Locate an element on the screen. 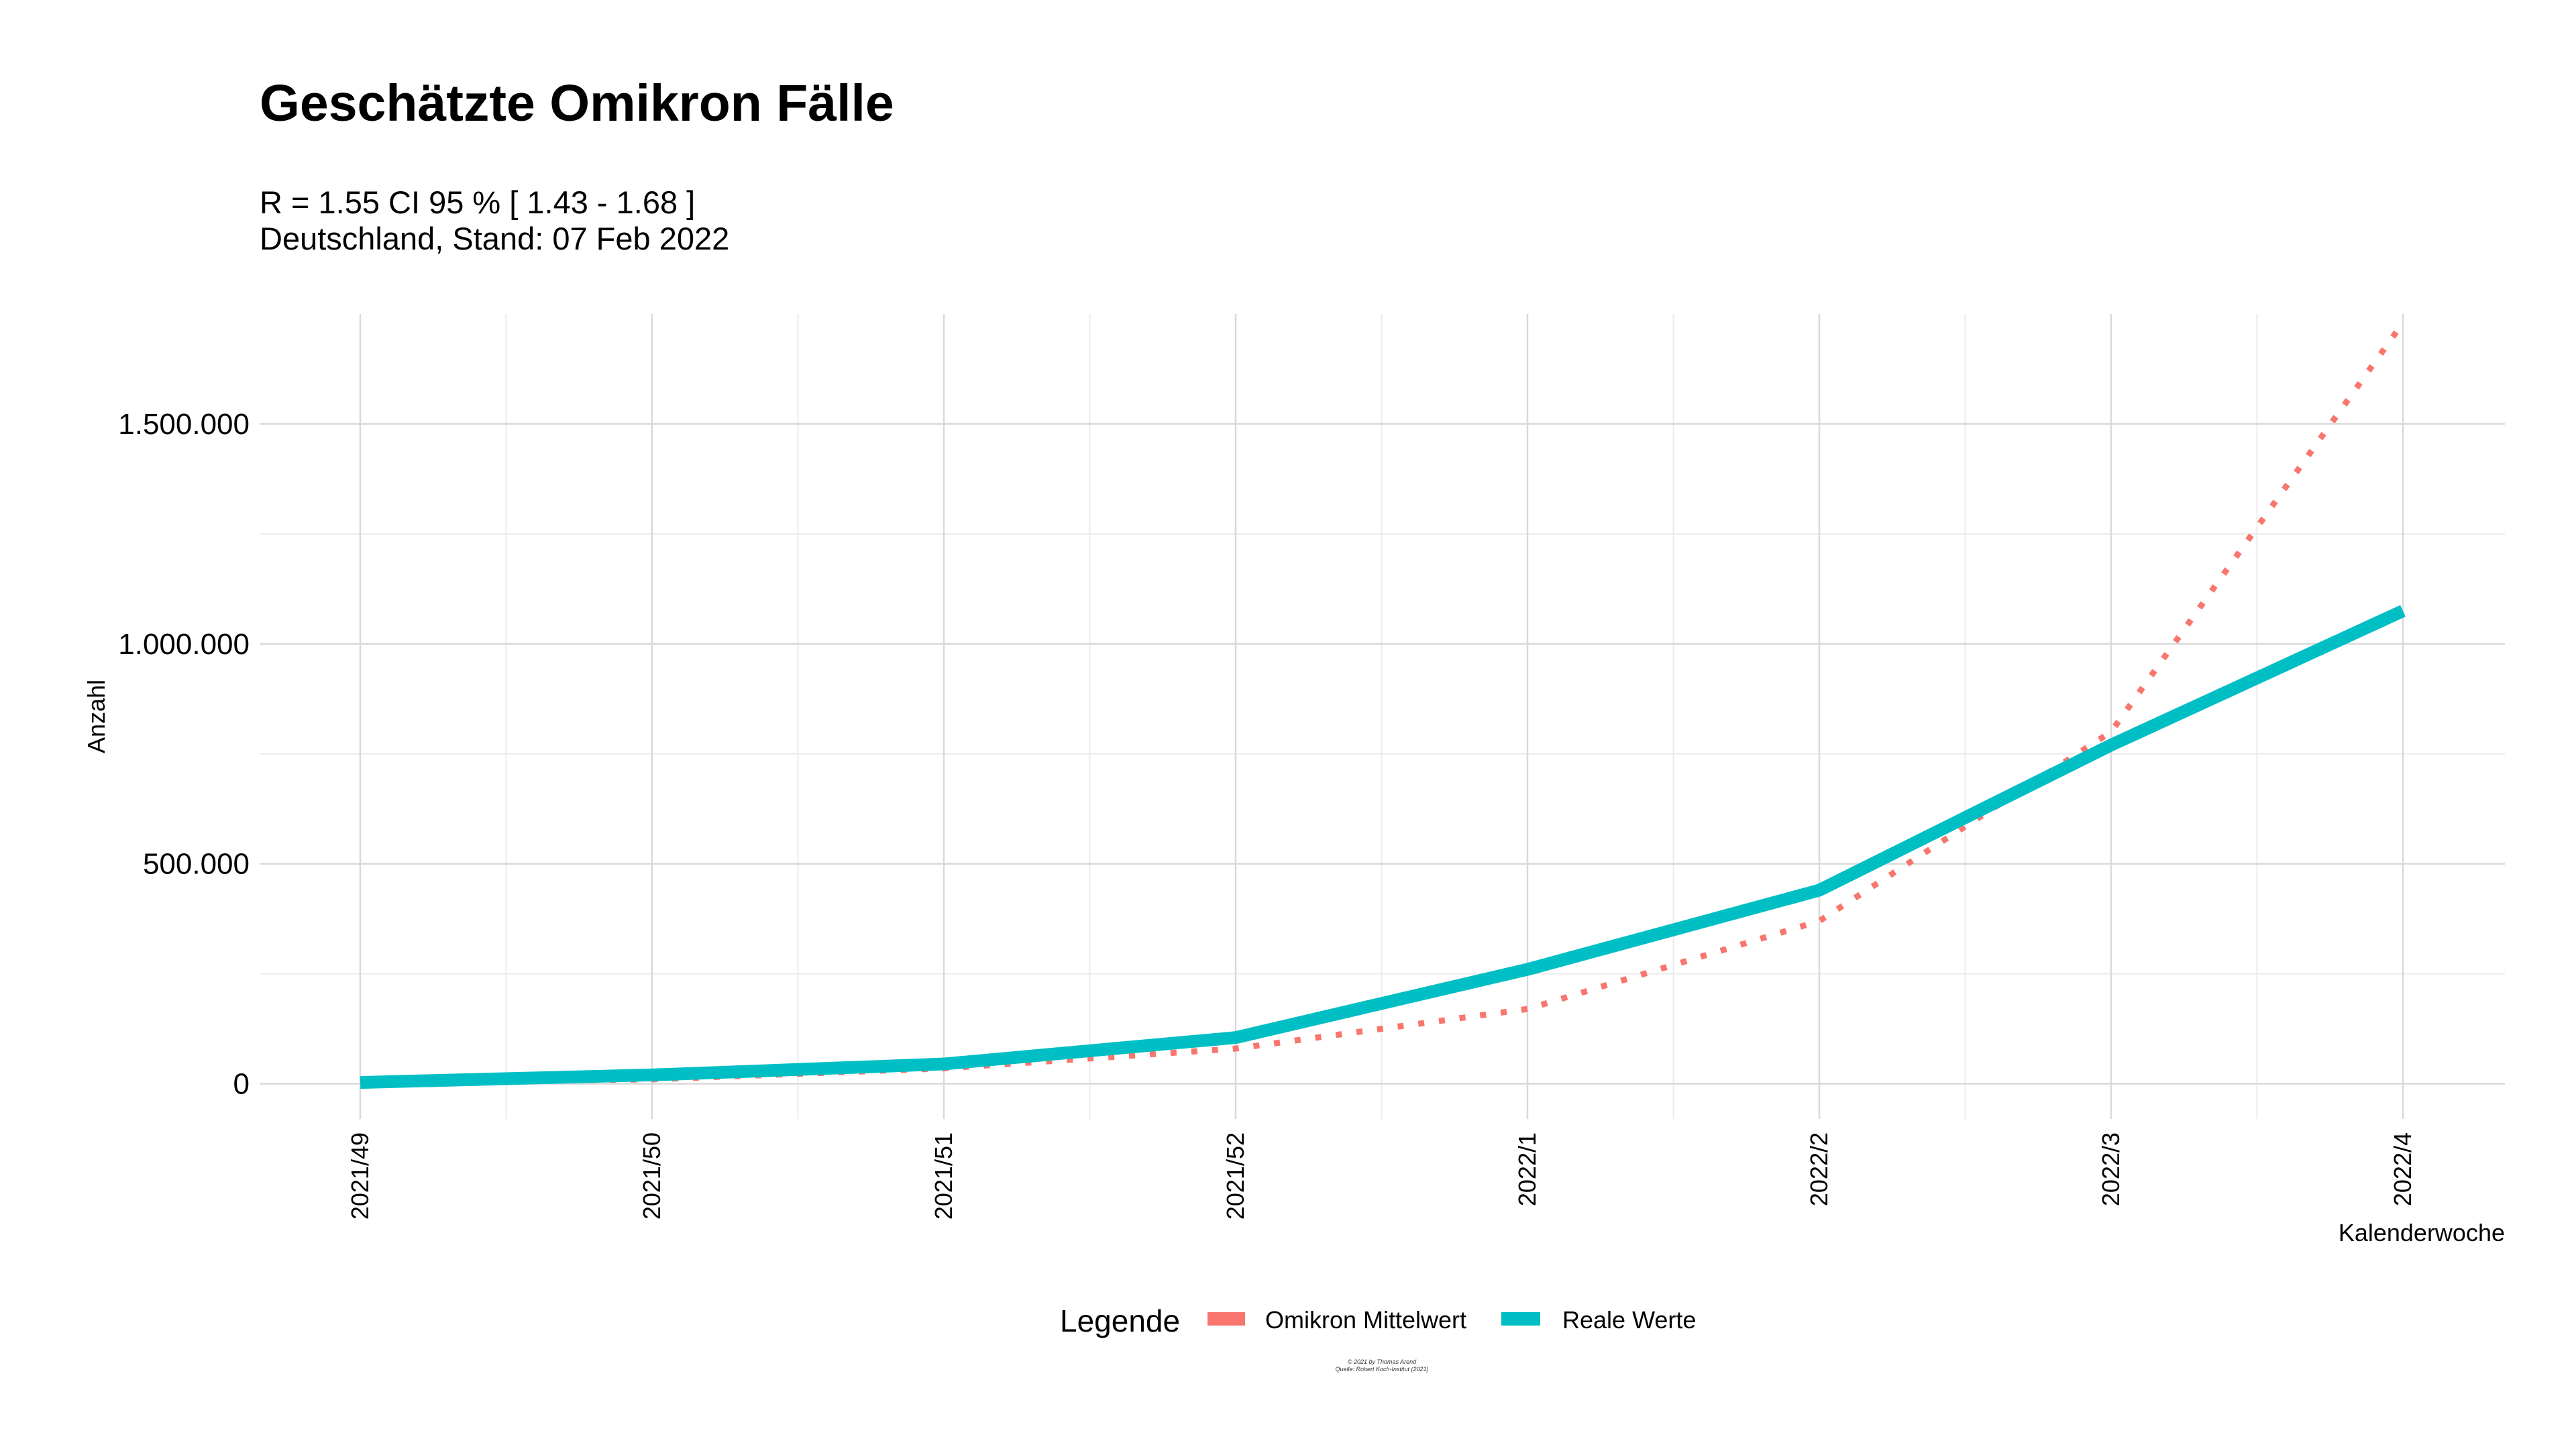 The width and height of the screenshot is (2576, 1449). x-tick-label: 2021/50 is located at coordinates (651, 1176).